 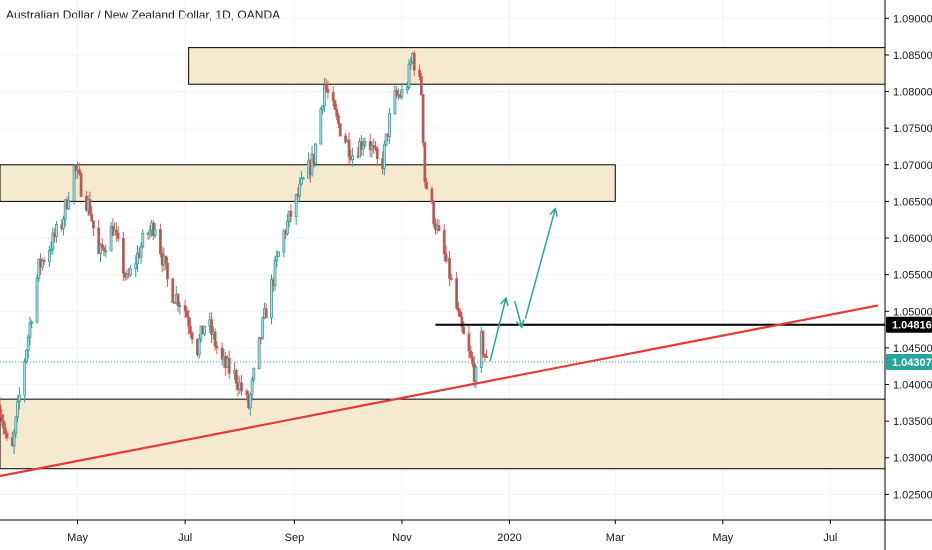 I want to click on level-price-tag, so click(x=909, y=324).